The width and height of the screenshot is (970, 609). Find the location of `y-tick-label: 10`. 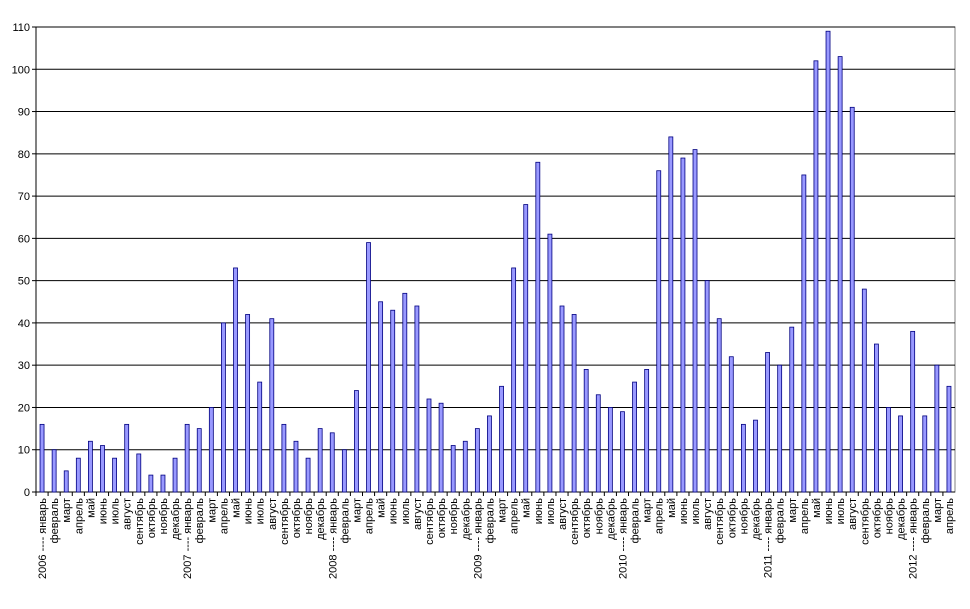

y-tick-label: 10 is located at coordinates (24, 451).